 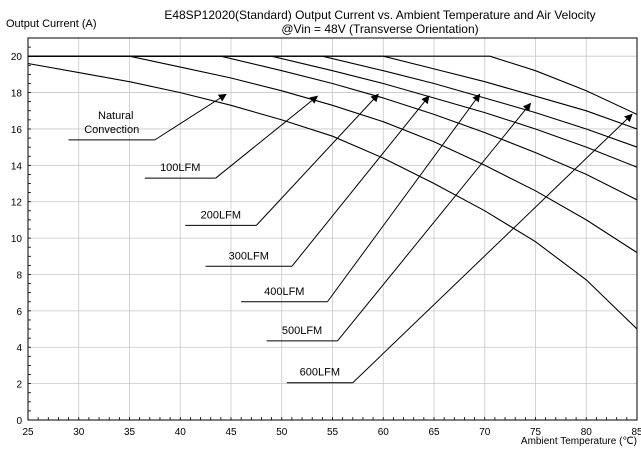 What do you see at coordinates (19, 312) in the screenshot?
I see `y-tick-label: 6` at bounding box center [19, 312].